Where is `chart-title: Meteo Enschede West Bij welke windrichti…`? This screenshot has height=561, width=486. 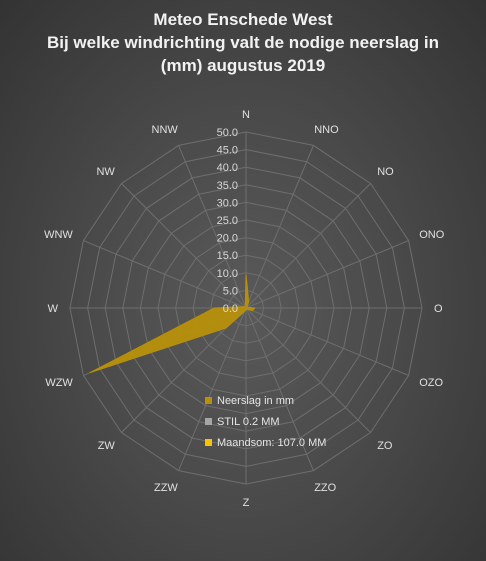 chart-title: Meteo Enschede West Bij welke windrichti… is located at coordinates (243, 42).